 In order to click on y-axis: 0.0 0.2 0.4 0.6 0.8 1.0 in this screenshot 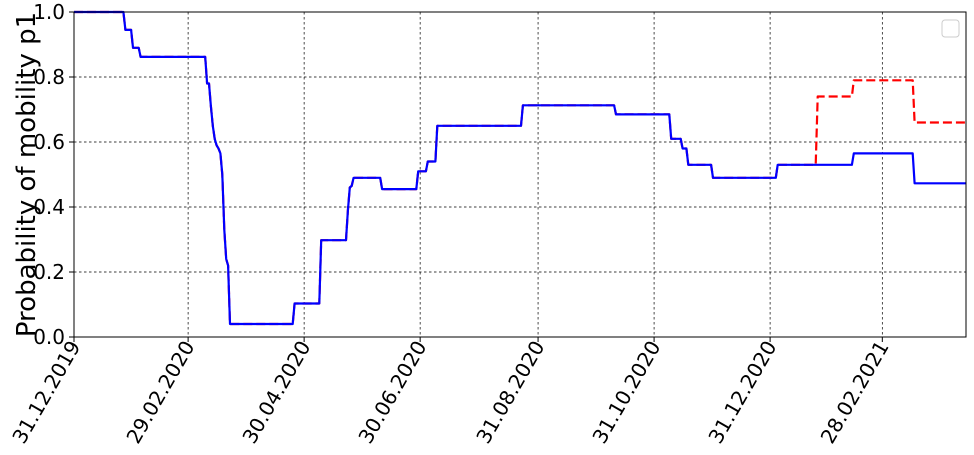, I will do `click(53, 174)`.